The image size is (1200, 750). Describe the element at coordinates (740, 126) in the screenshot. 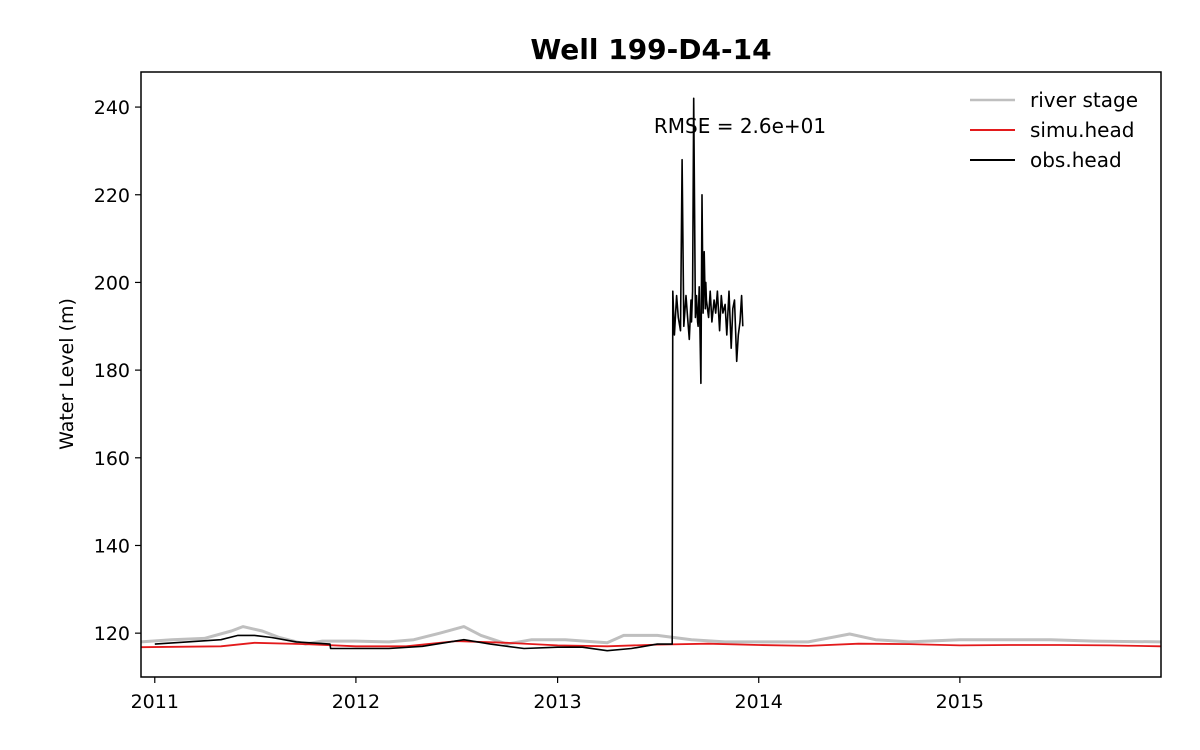

I see `rmse-annotation: RMSE = 2.6e+01` at that location.